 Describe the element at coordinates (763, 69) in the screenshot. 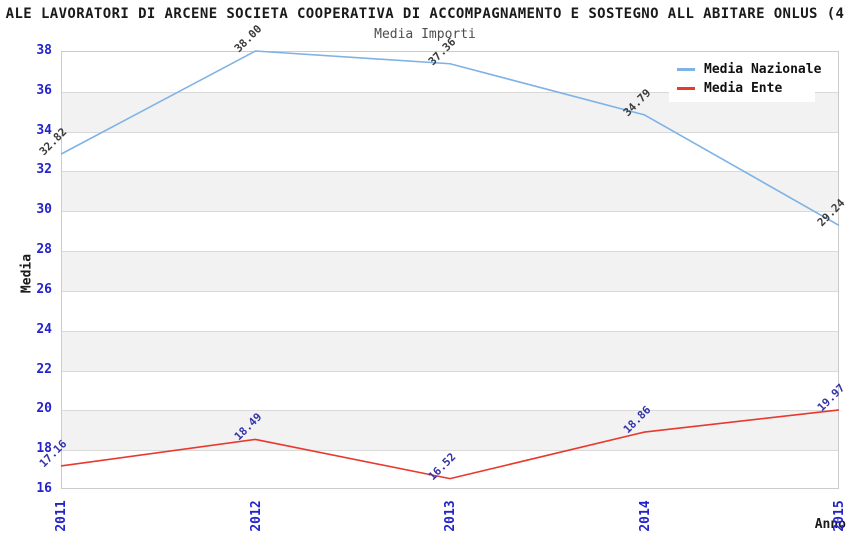

I see `legend-label-media-nazionale: Media Nazionale` at that location.